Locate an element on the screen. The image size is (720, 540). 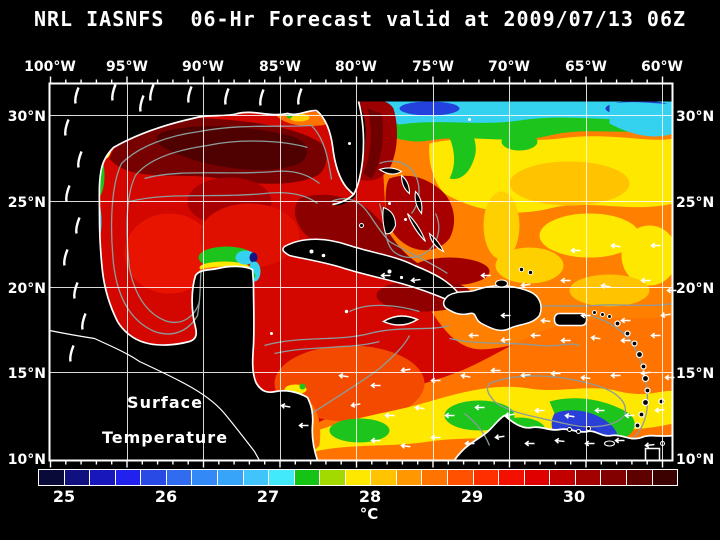
lon-label-85w: 85°W is located at coordinates (280, 67).